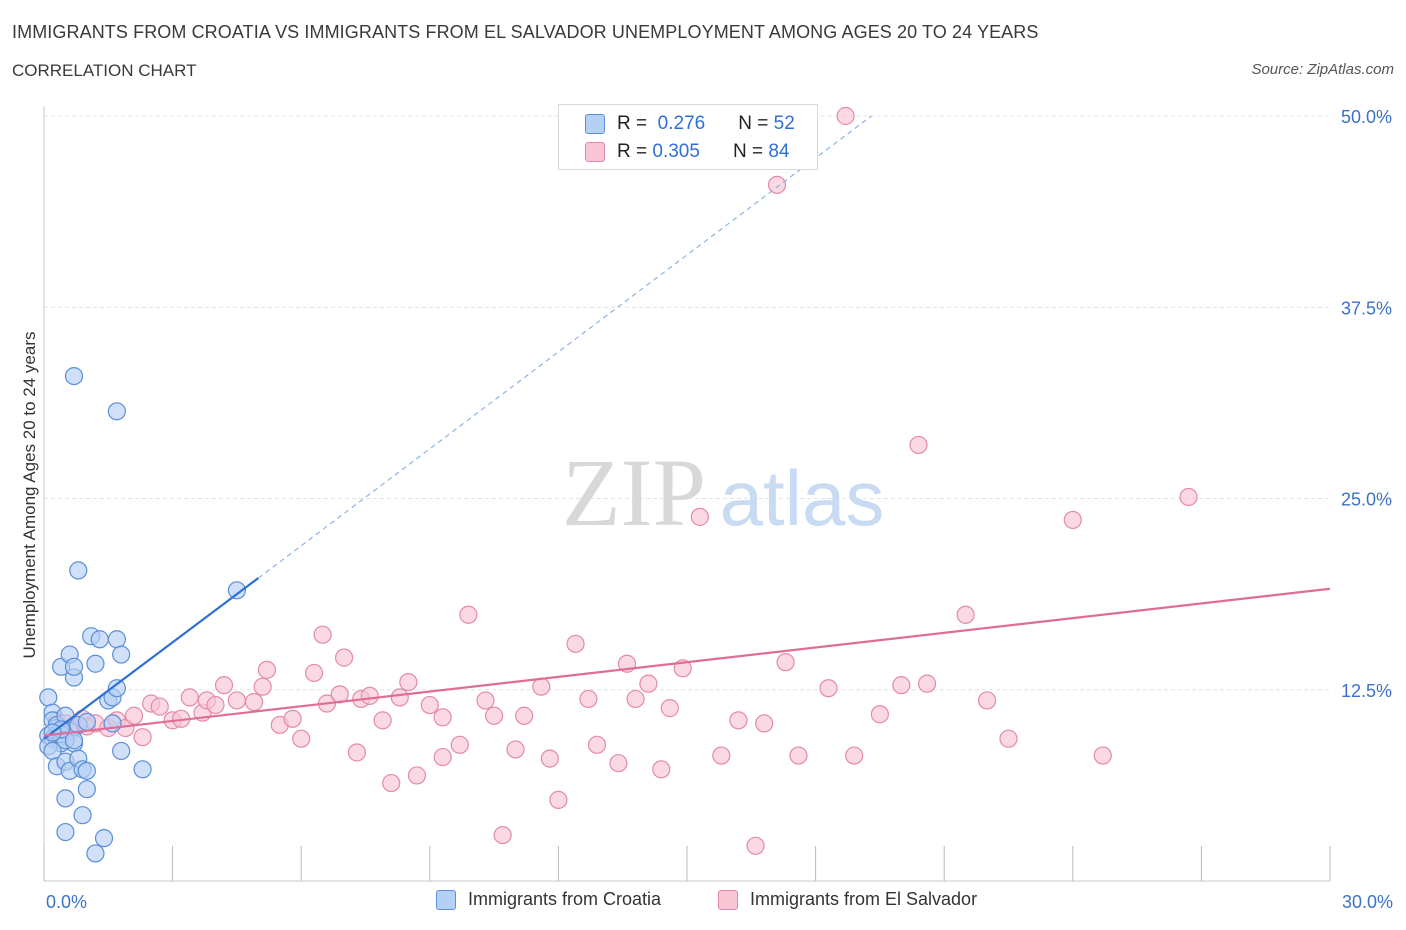  Describe the element at coordinates (753, 123) in the screenshot. I see `croatia-n-label: N =` at that location.